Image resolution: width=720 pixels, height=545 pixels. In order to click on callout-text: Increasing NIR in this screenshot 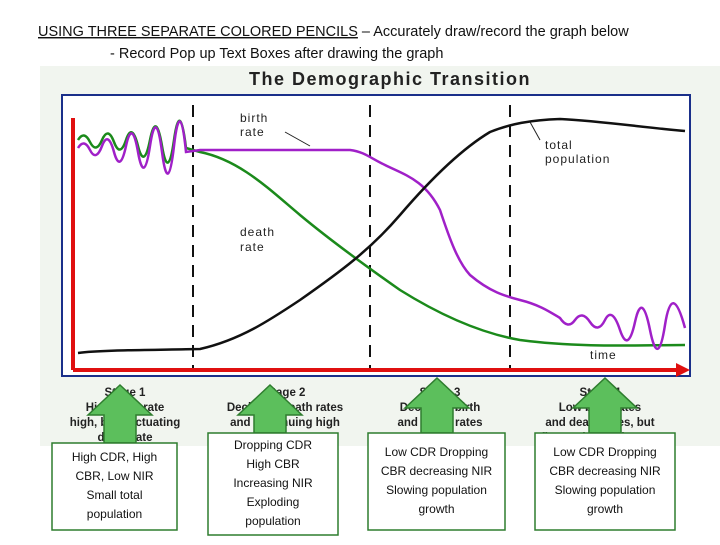, I will do `click(273, 483)`.